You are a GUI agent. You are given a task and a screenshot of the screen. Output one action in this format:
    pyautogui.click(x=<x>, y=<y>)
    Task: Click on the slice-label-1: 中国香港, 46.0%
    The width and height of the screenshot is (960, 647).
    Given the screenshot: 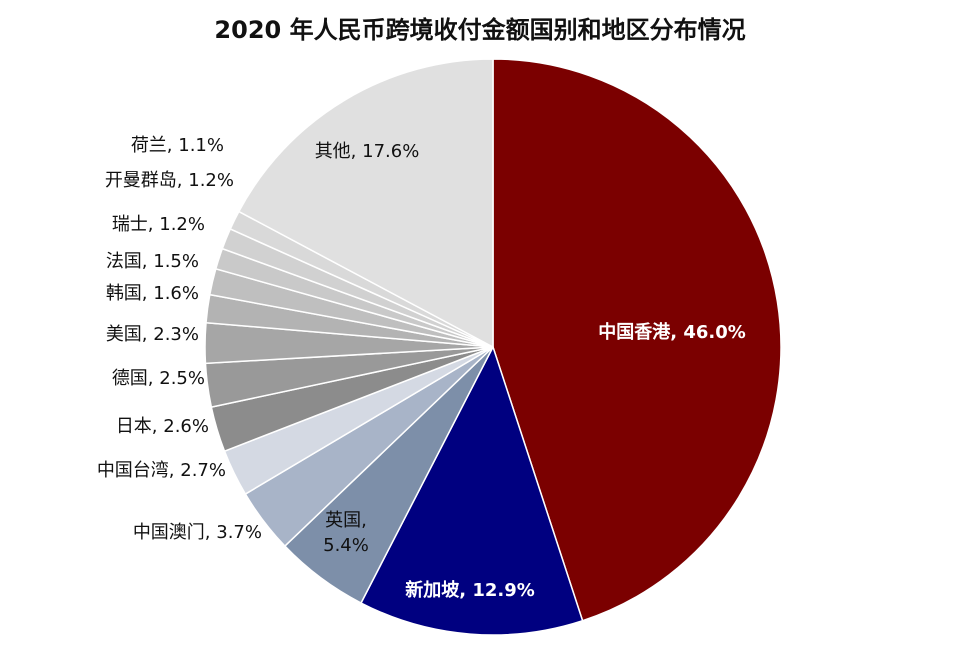 What is the action you would take?
    pyautogui.click(x=672, y=332)
    